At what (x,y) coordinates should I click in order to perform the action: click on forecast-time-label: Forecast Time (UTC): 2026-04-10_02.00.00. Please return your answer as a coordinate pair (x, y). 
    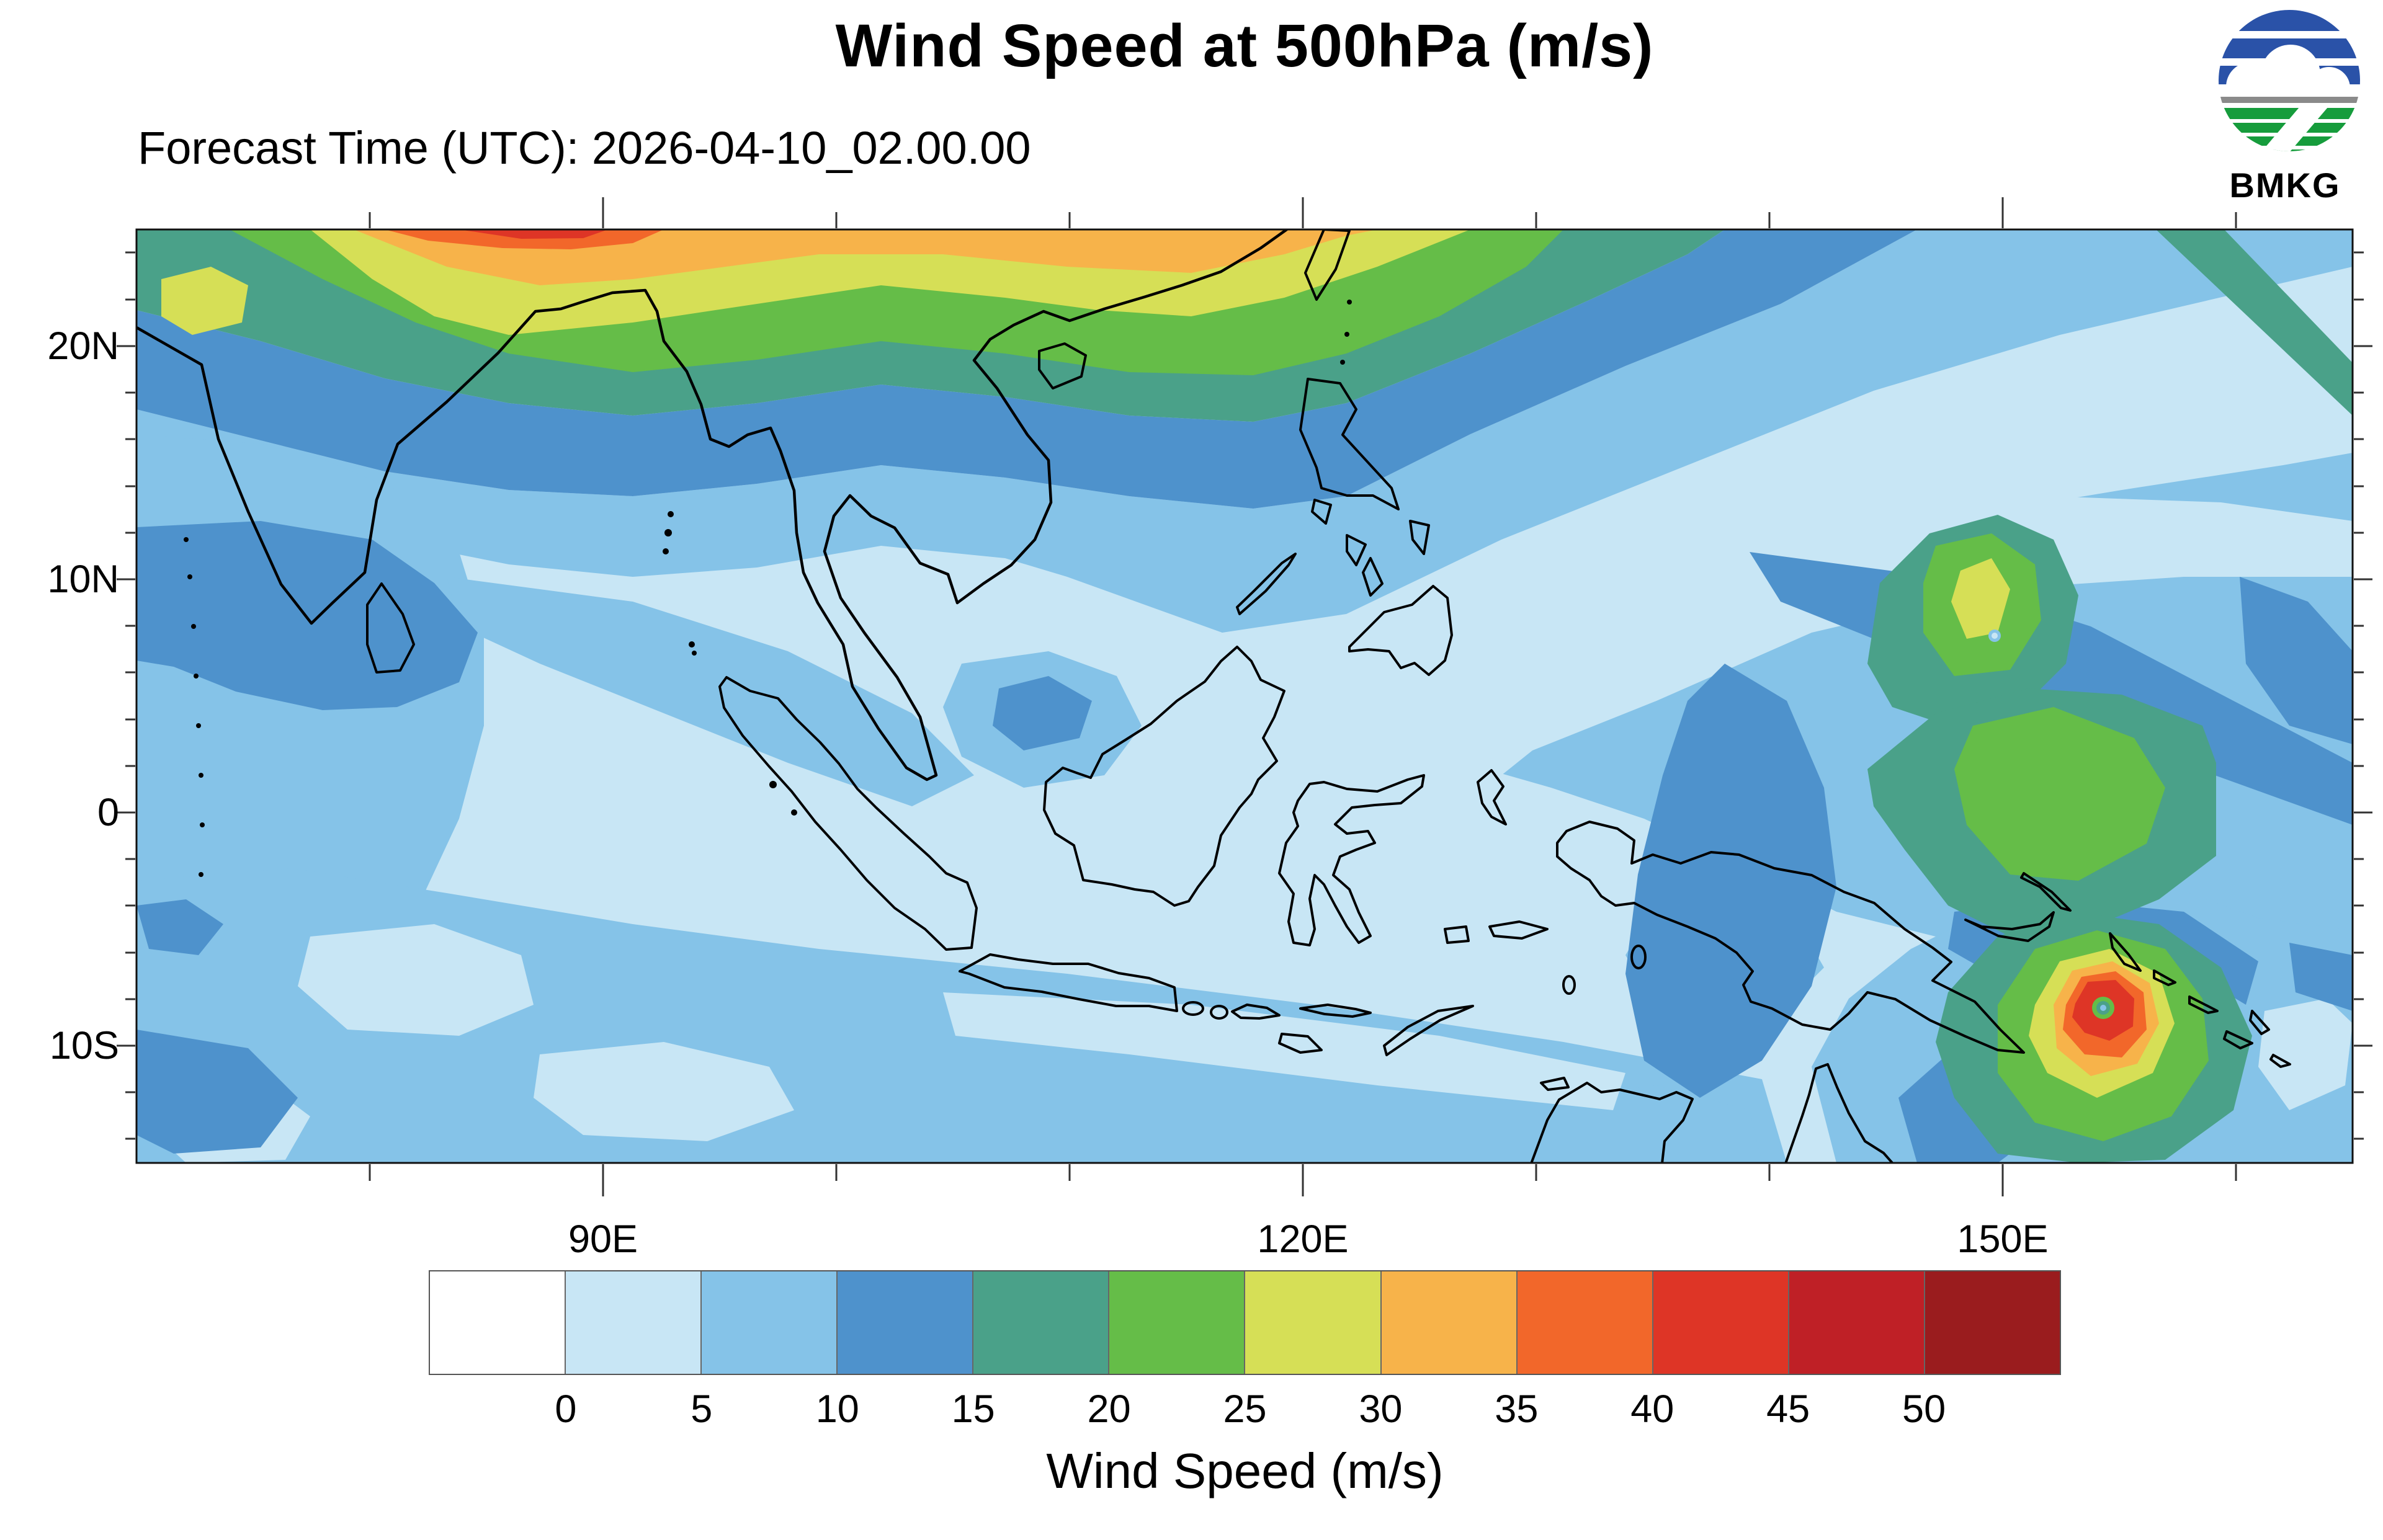
    Looking at the image, I should click on (584, 148).